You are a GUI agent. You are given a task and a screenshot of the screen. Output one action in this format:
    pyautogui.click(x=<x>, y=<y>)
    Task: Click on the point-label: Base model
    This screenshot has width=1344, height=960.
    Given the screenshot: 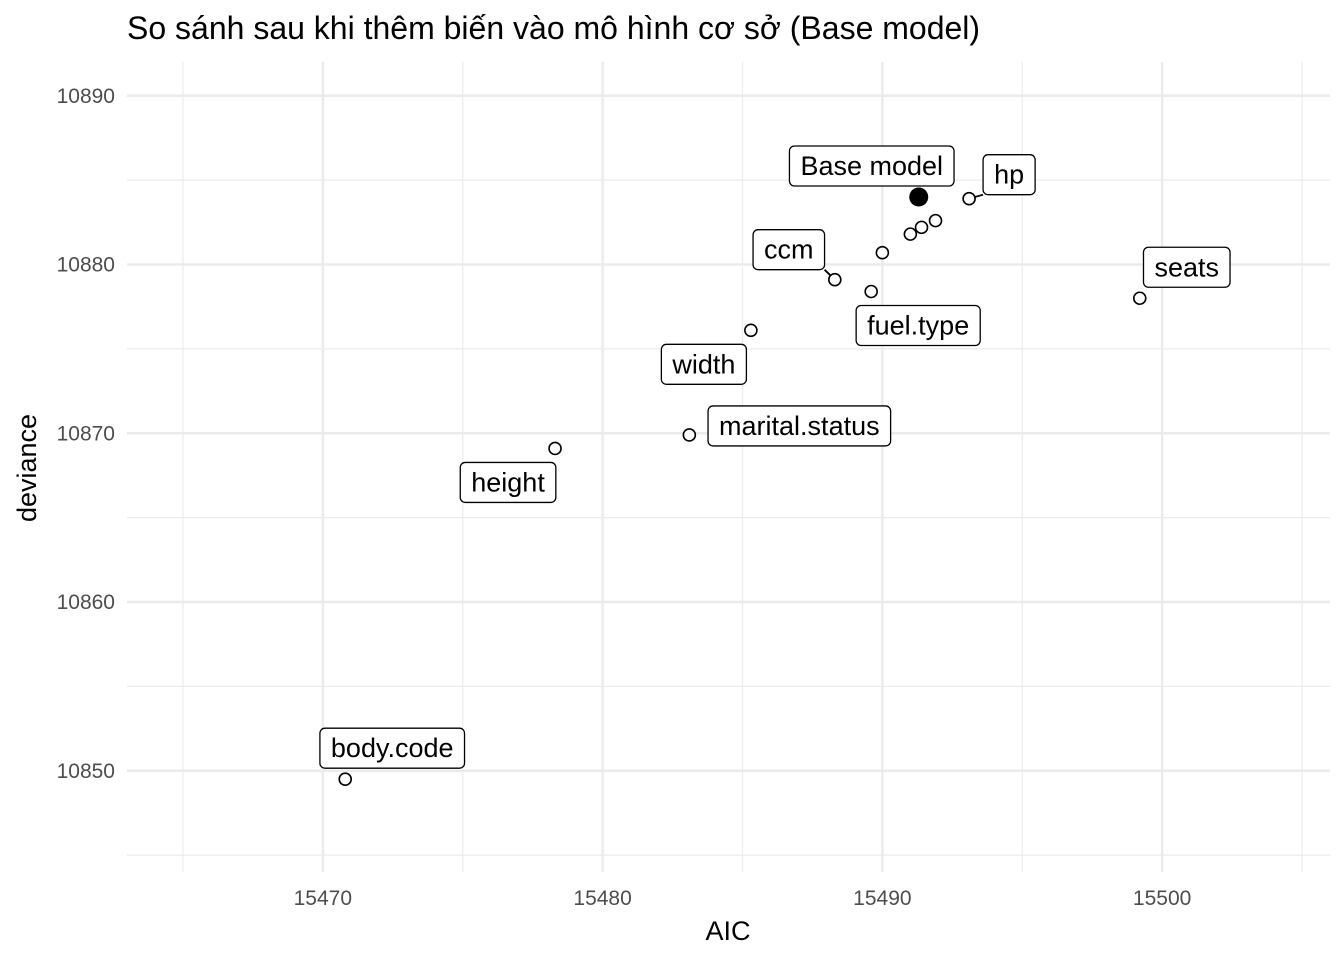 What is the action you would take?
    pyautogui.click(x=871, y=166)
    